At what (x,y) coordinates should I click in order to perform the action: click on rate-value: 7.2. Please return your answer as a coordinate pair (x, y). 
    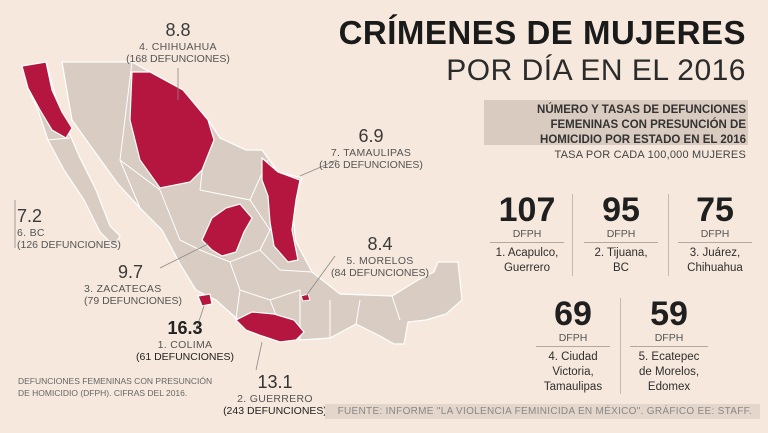
    Looking at the image, I should click on (30, 216).